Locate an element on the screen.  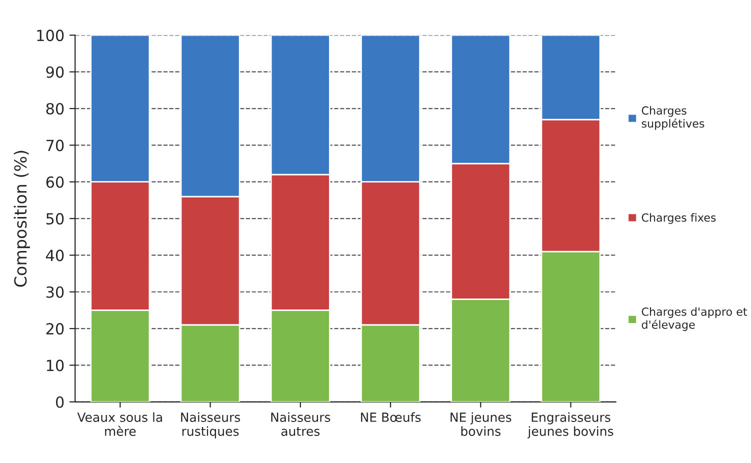
y-tick-label: 100 is located at coordinates (50, 36).